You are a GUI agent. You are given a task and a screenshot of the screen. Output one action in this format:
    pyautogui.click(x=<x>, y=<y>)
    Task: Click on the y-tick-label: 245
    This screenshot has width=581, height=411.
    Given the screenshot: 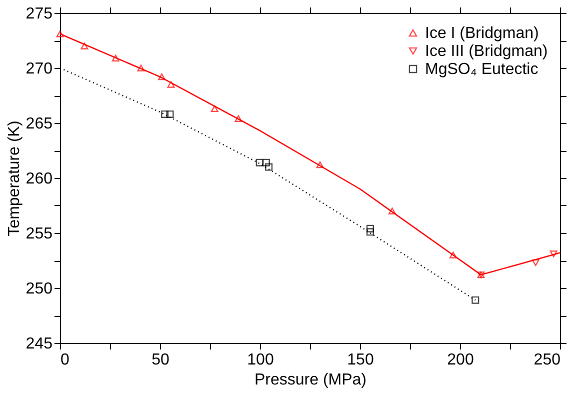 What is the action you would take?
    pyautogui.click(x=39, y=344)
    